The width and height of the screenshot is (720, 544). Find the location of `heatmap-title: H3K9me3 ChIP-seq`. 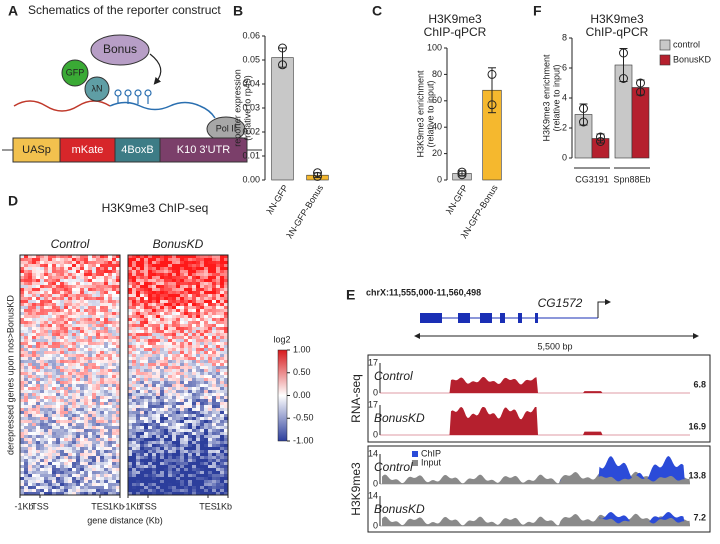

heatmap-title: H3K9me3 ChIP-seq is located at coordinates (155, 208).